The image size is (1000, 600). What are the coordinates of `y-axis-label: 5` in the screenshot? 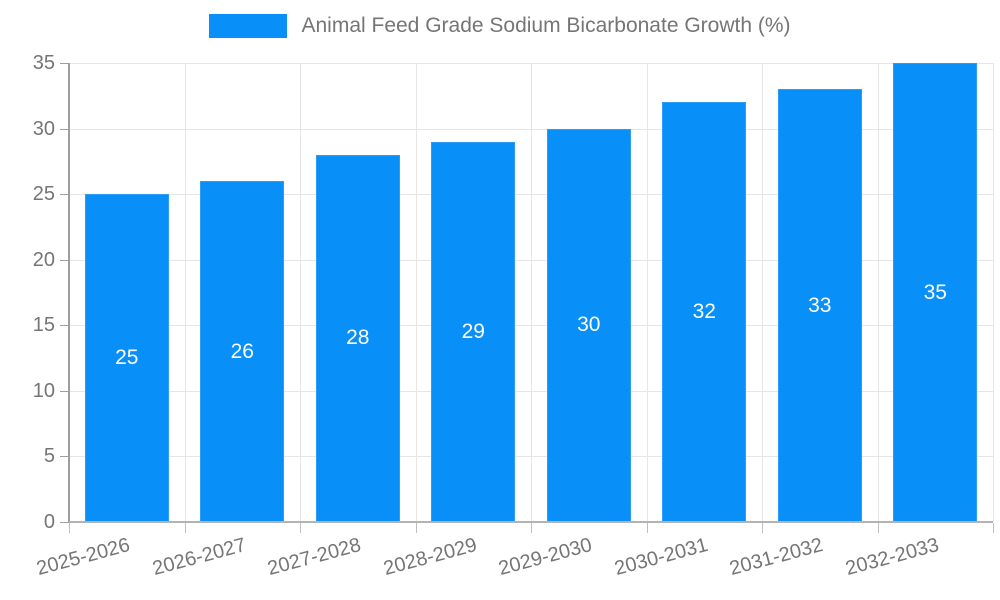 It's located at (49, 456).